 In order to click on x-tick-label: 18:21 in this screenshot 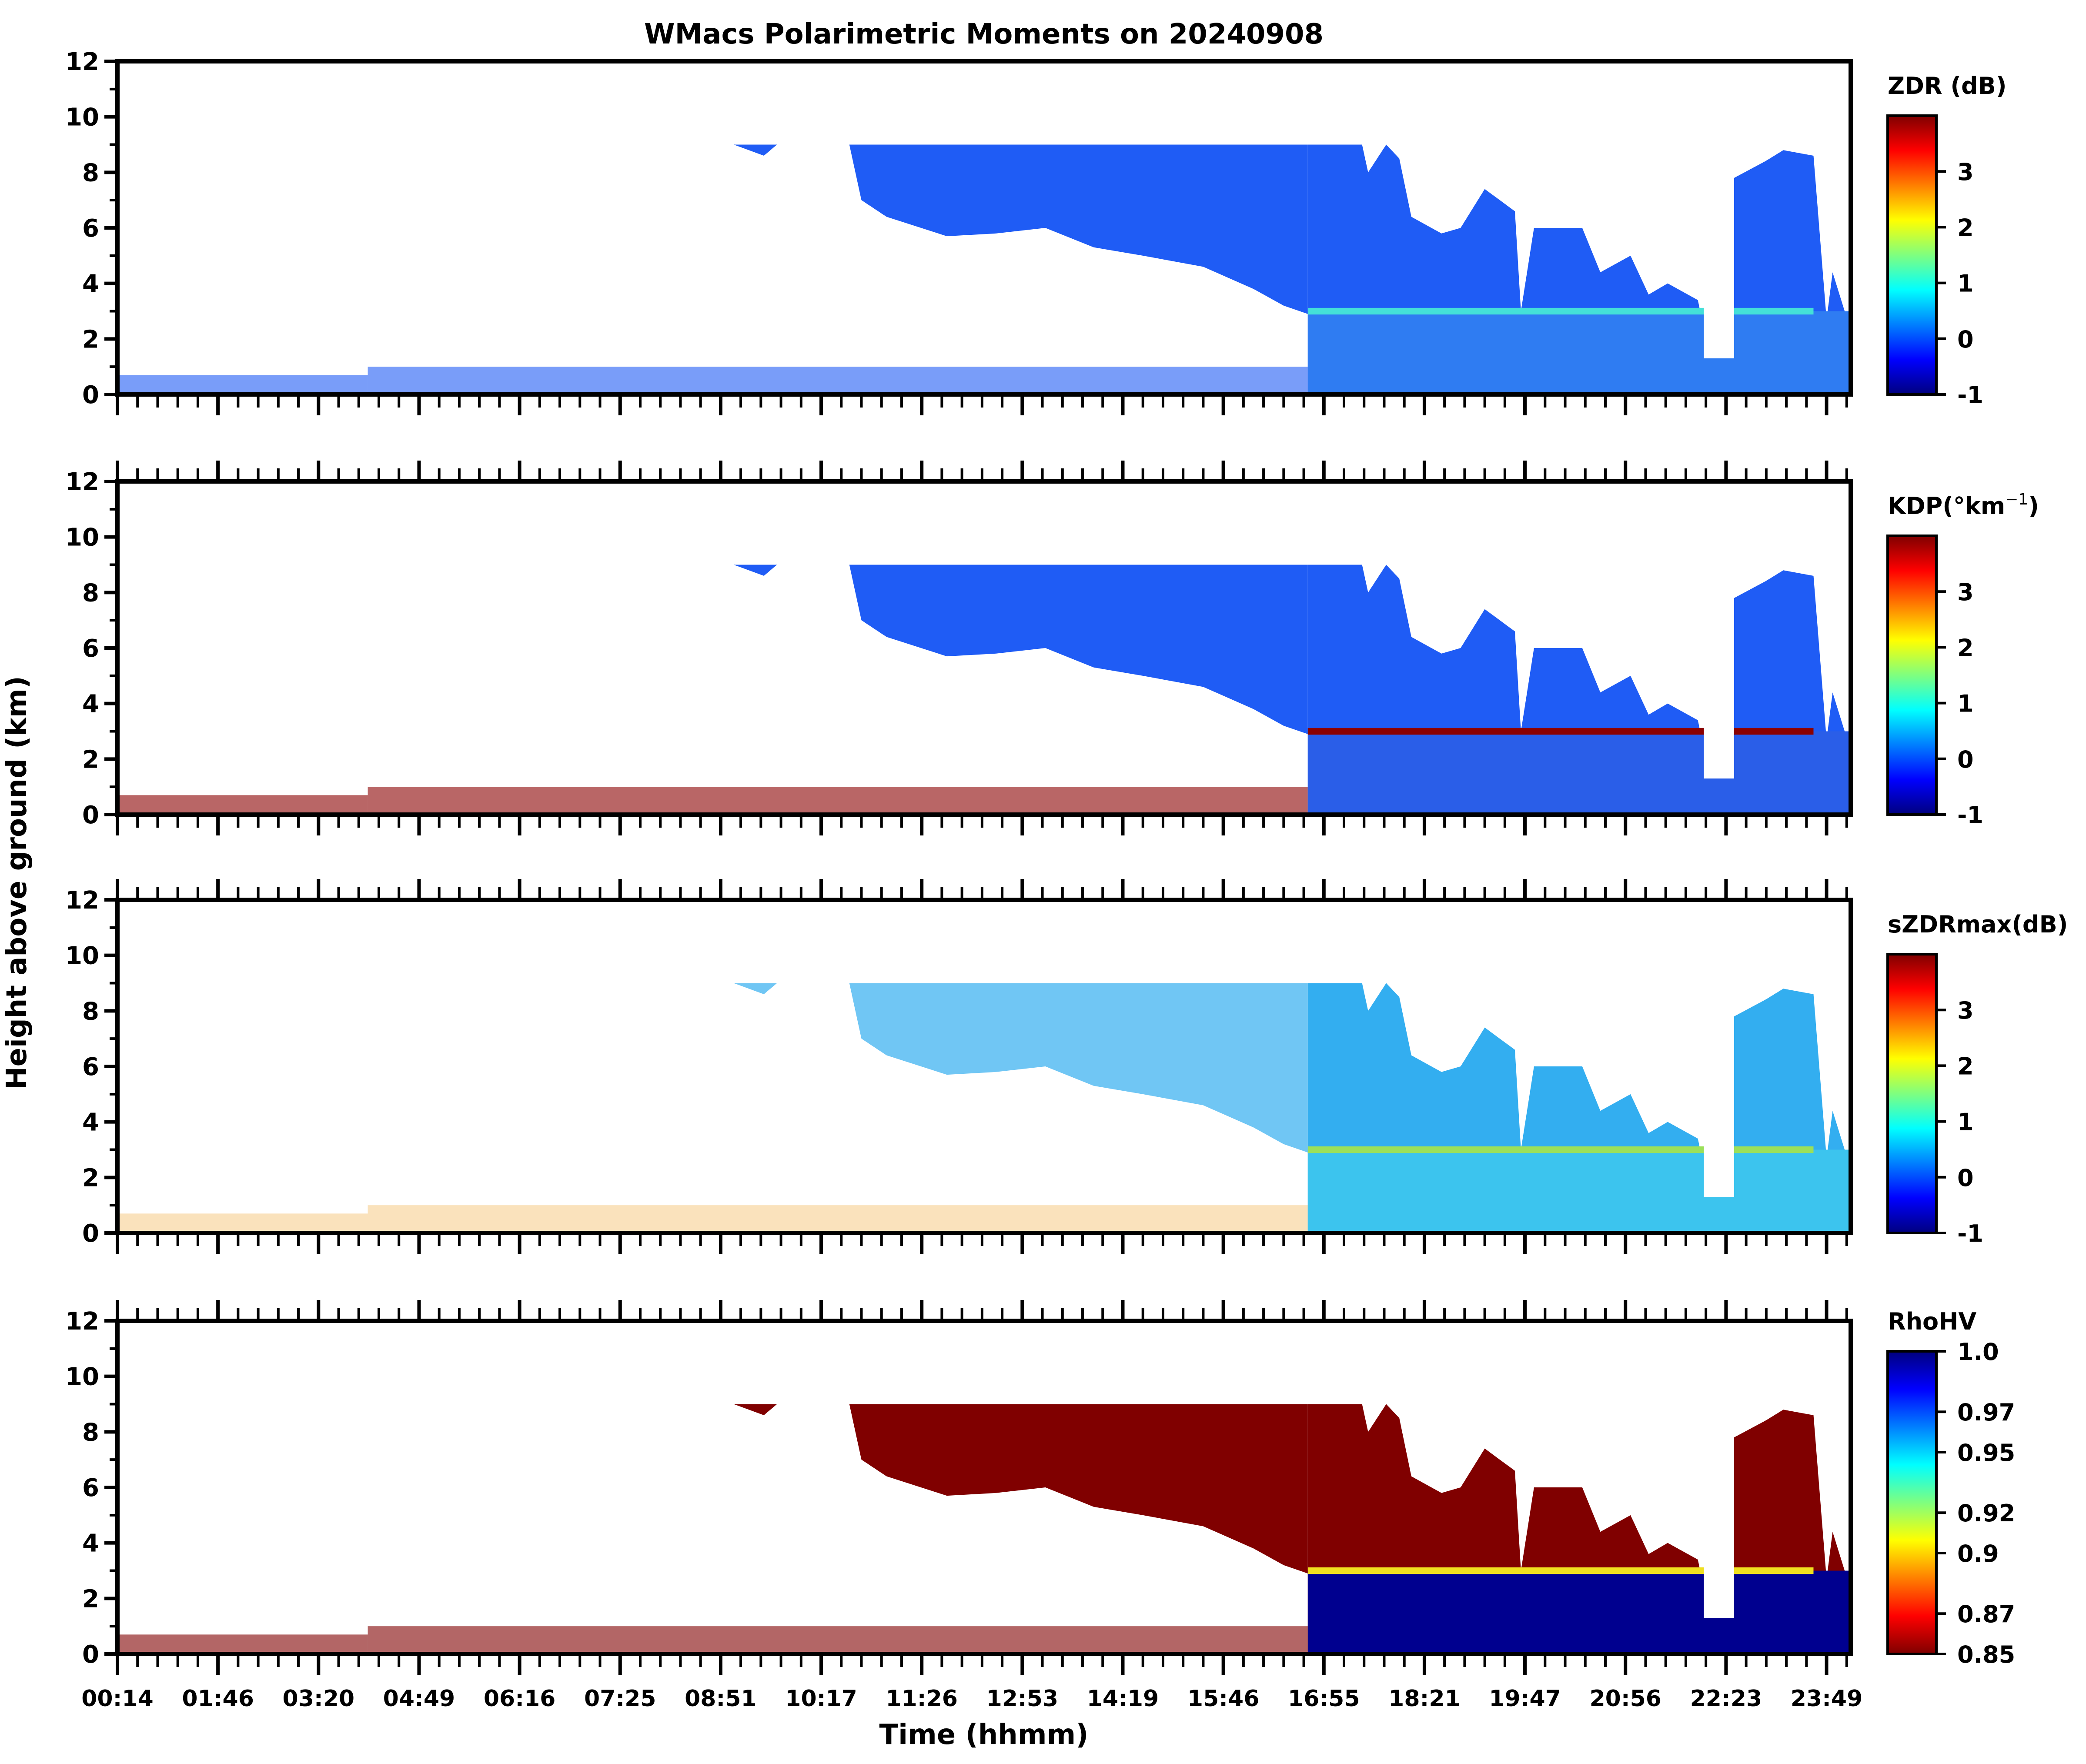, I will do `click(1424, 1699)`.